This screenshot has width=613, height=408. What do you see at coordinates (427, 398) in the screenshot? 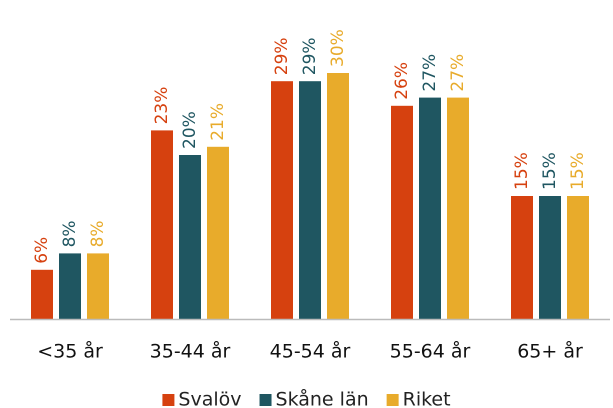
I see `legend-label: Riket` at bounding box center [427, 398].